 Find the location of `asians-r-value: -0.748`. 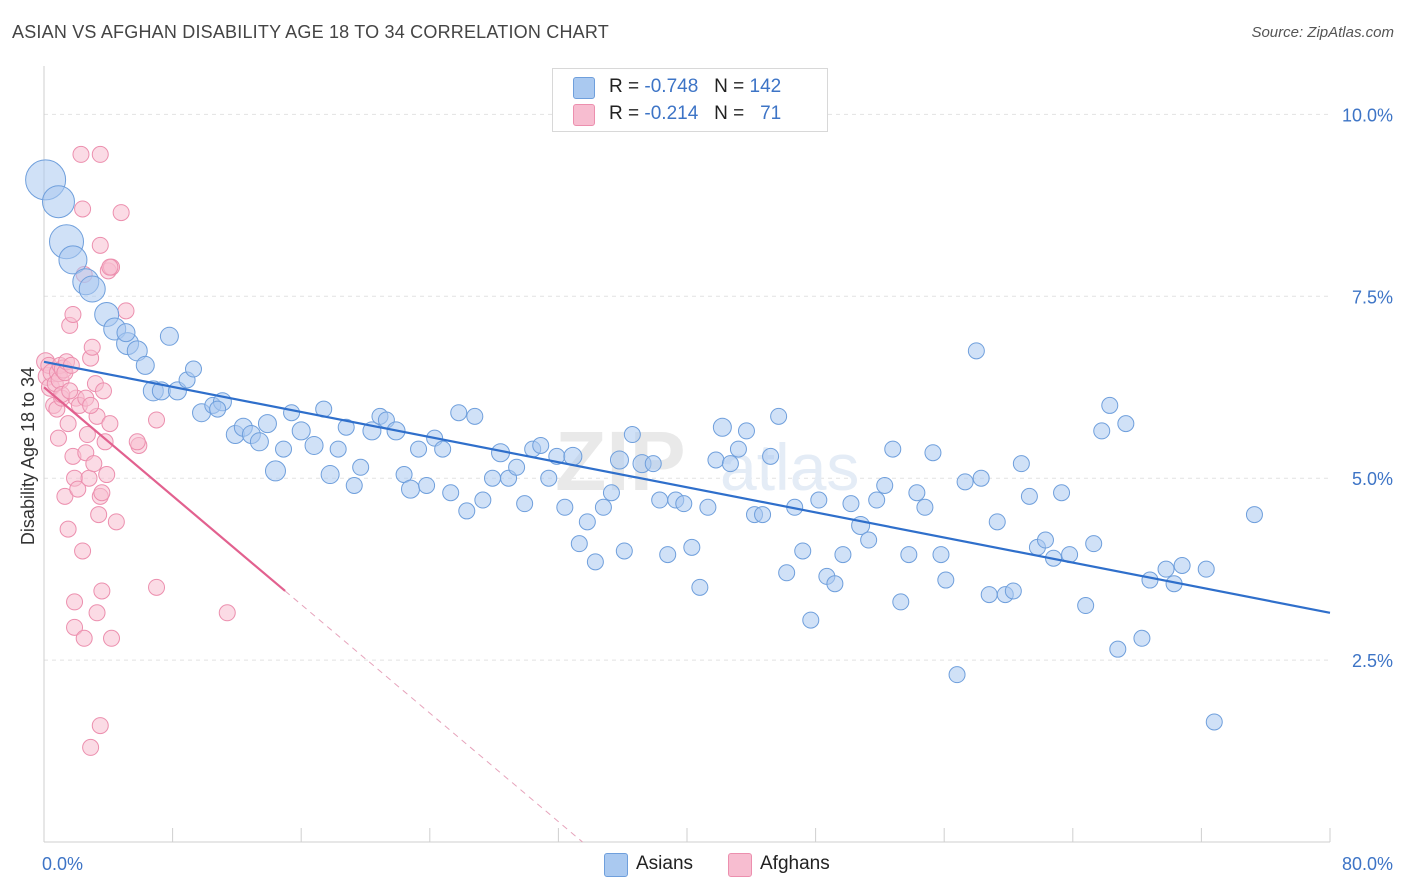

asians-r-value: -0.748 is located at coordinates (671, 86).